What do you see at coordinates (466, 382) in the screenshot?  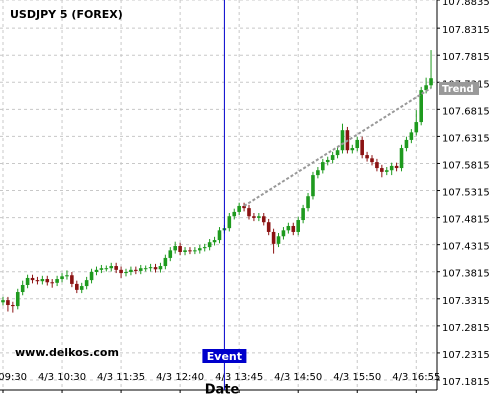 I see `y-tick-label: 107.1815` at bounding box center [466, 382].